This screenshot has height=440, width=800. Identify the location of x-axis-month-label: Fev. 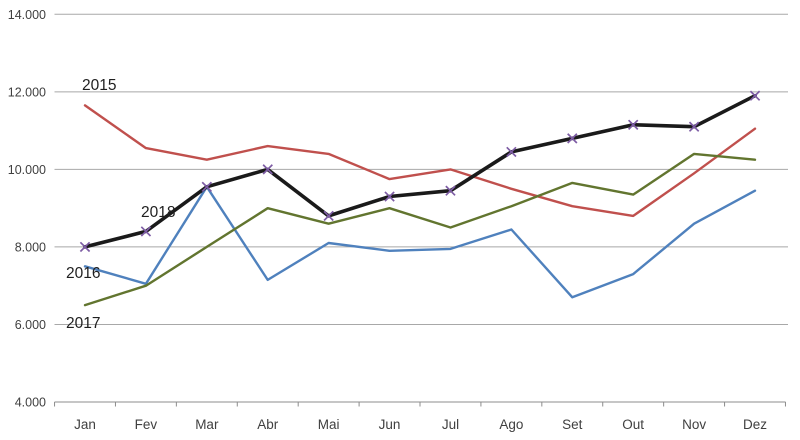
(146, 424).